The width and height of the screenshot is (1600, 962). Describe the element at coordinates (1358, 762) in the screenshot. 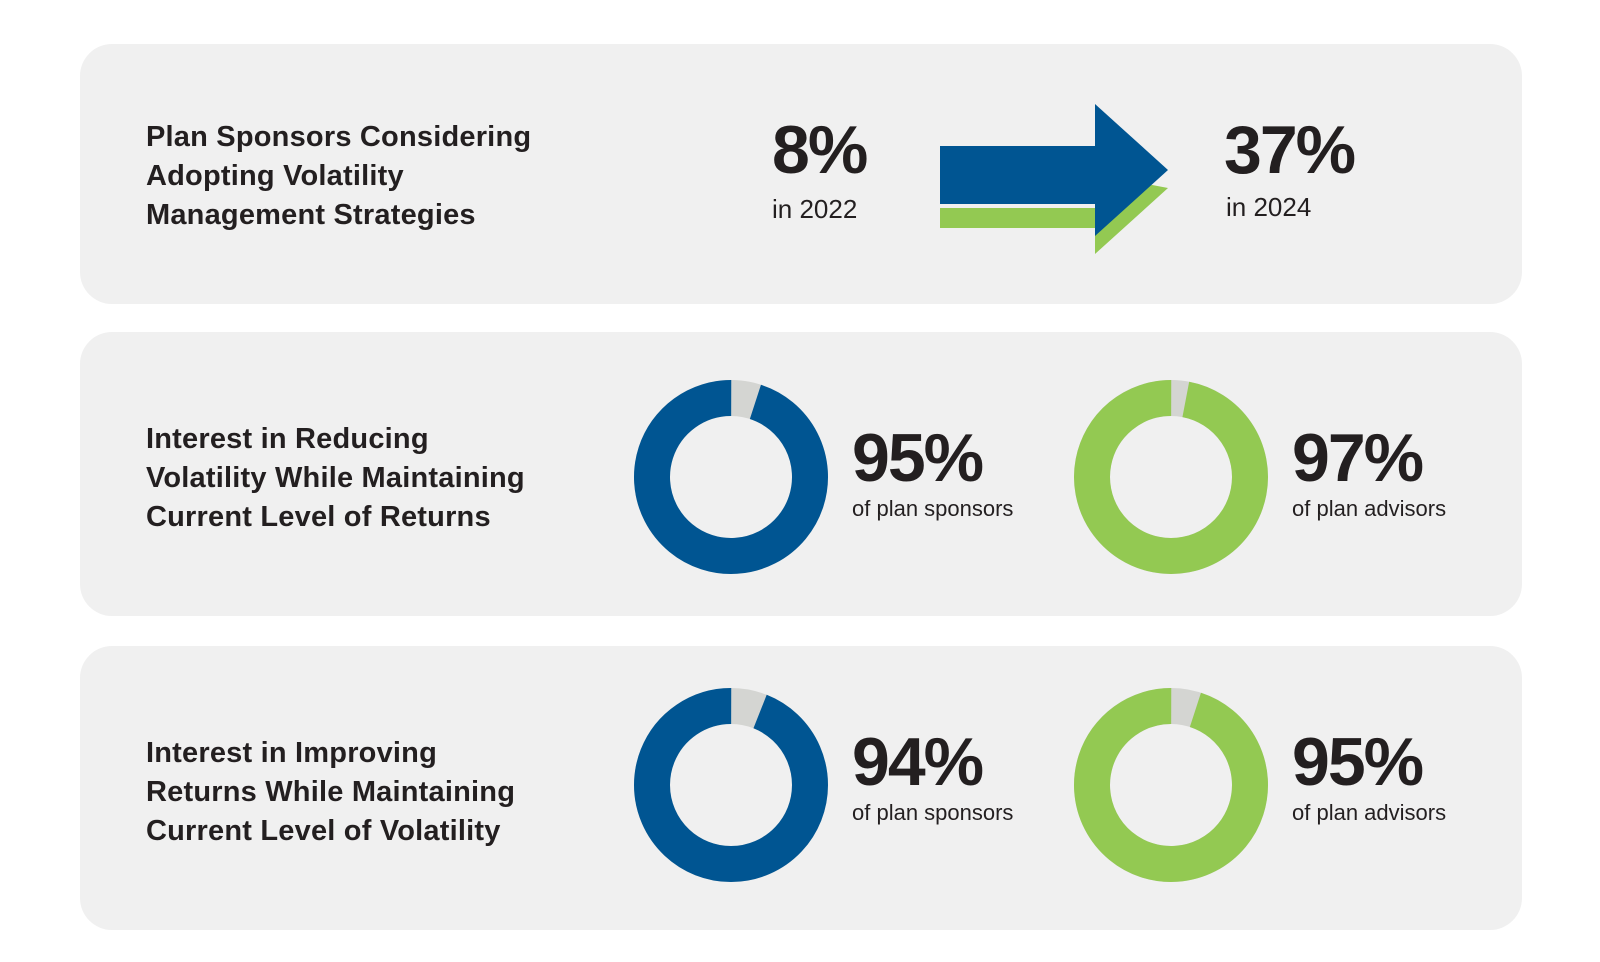

I see `advisors-value: 95%` at that location.